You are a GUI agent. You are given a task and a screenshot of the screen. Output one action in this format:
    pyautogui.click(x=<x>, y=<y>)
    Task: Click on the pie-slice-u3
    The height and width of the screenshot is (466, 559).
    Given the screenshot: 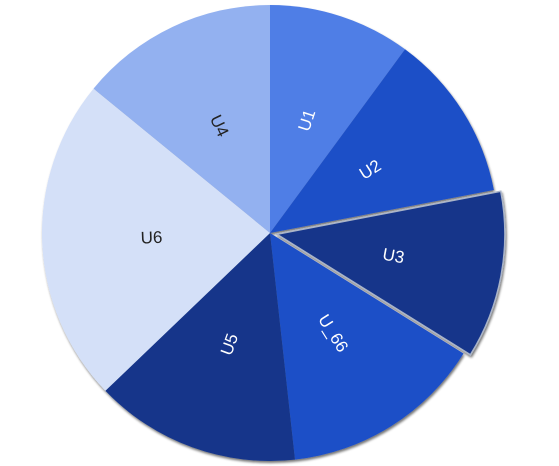 What is the action you would take?
    pyautogui.click(x=390, y=273)
    